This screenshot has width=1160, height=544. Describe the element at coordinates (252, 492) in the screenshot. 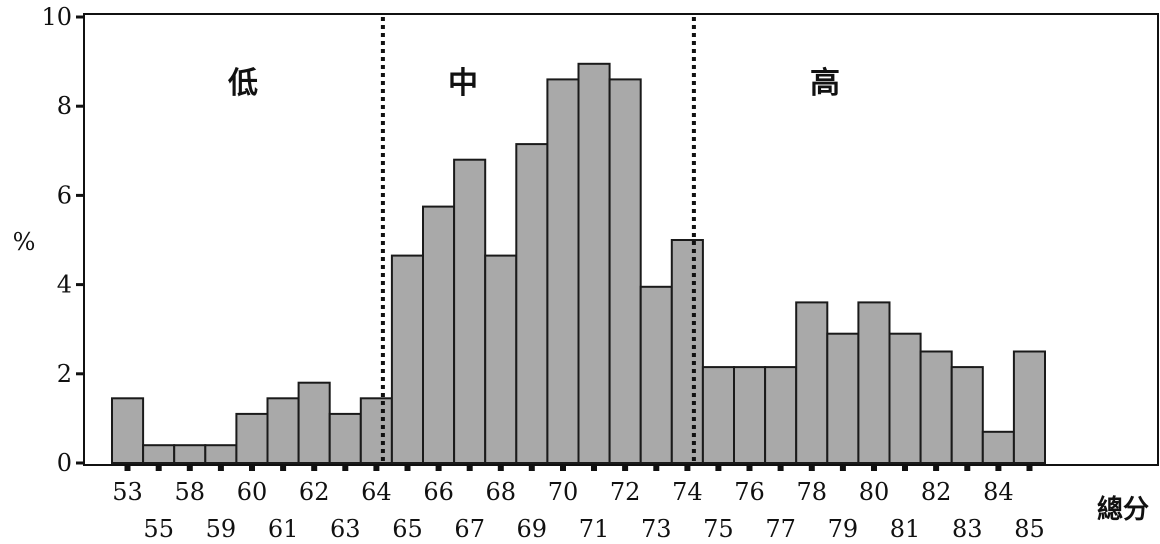

I see `x-tick-label-60: 60` at that location.